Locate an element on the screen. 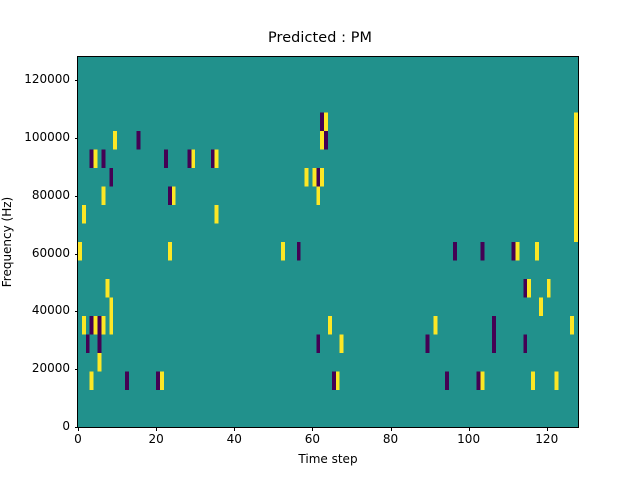 Image resolution: width=640 pixels, height=480 pixels. y-axis-label: Frequency (Hz) is located at coordinates (7, 242).